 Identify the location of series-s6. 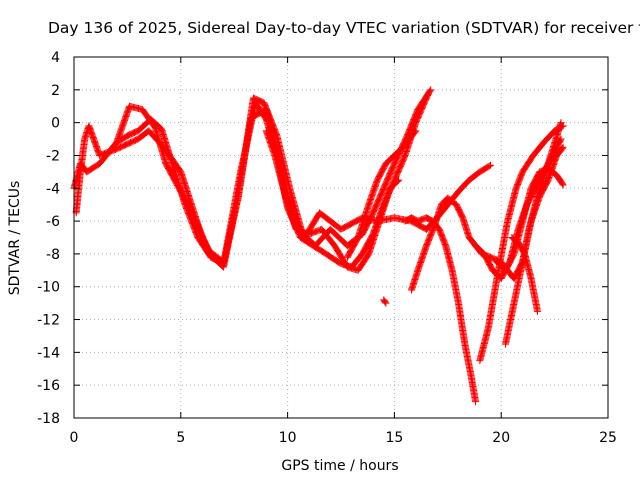
(385, 301).